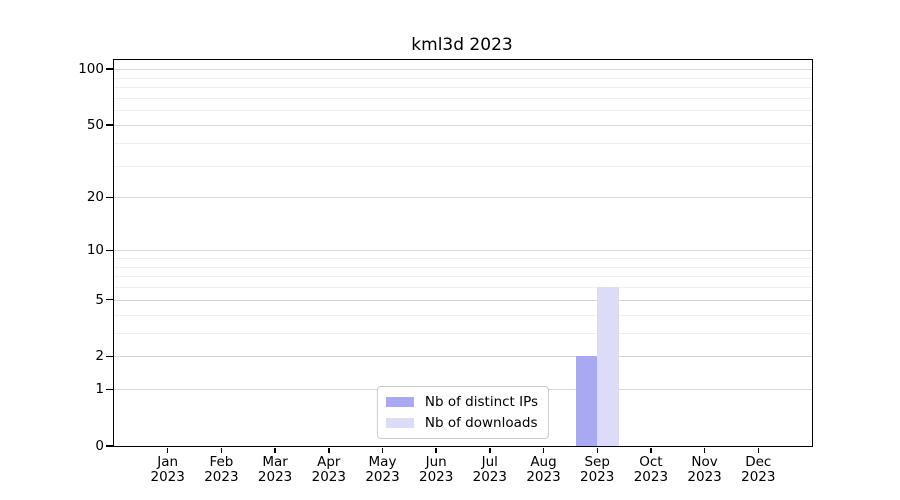  I want to click on x-tick-label-jul: Jul 2023, so click(490, 470).